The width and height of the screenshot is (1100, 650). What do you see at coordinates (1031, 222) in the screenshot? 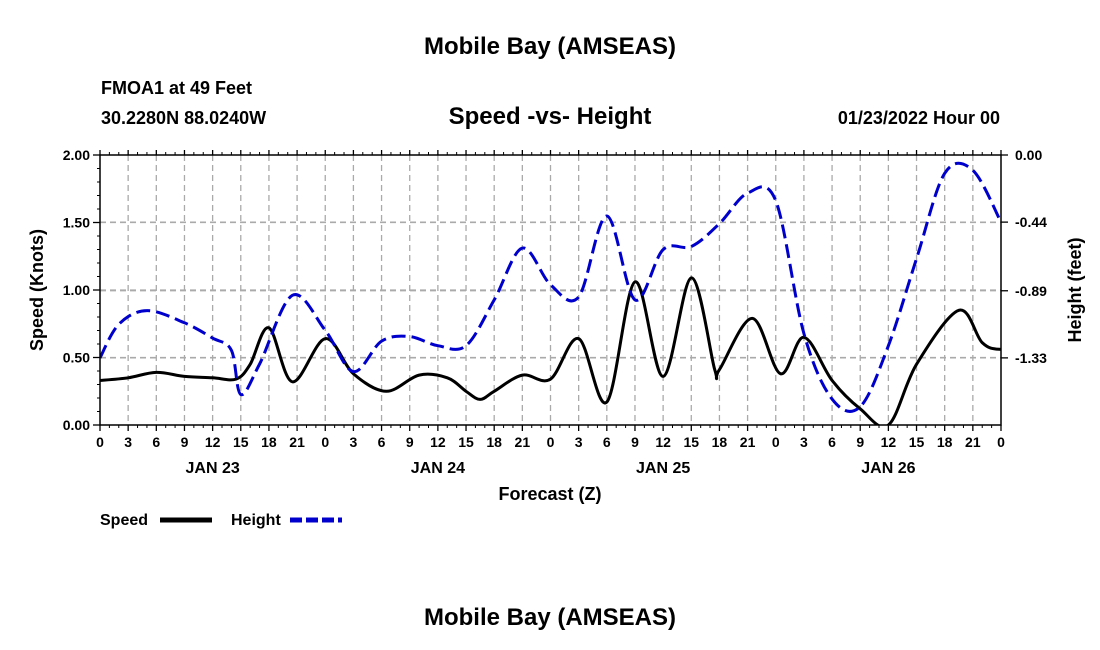
I see `y2-tick-label: -0.44` at bounding box center [1031, 222].